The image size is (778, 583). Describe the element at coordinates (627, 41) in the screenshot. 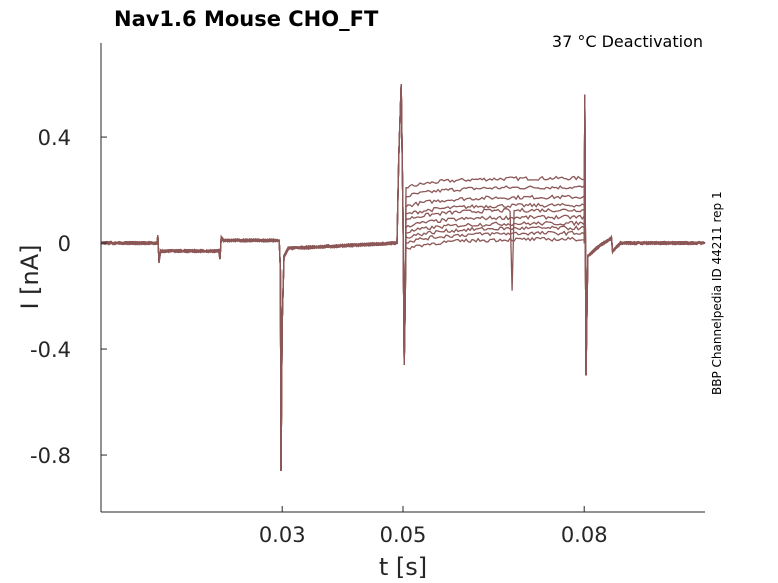

I see `chart-subtitle: 37 °C Deactivation` at that location.